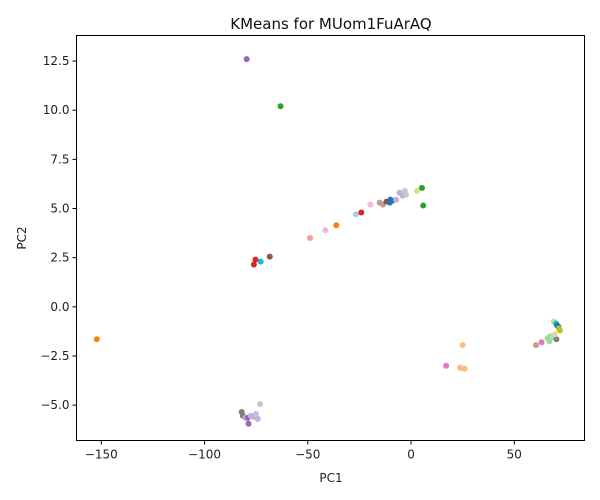 The height and width of the screenshot is (500, 600). Describe the element at coordinates (204, 455) in the screenshot. I see `x-tick-label: −100` at that location.